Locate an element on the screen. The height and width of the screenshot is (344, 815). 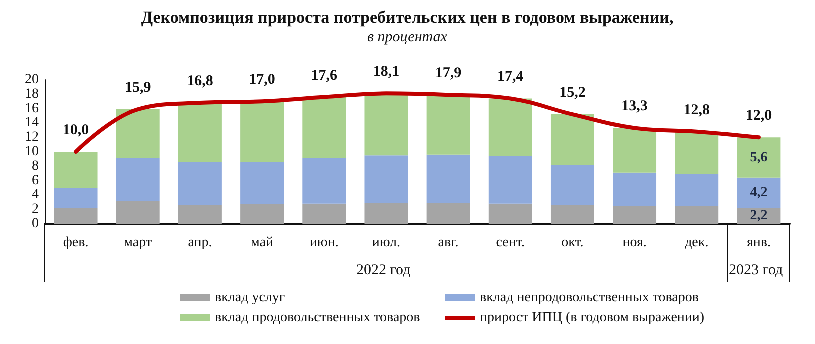
y-tick-label: 10 is located at coordinates (32, 152).